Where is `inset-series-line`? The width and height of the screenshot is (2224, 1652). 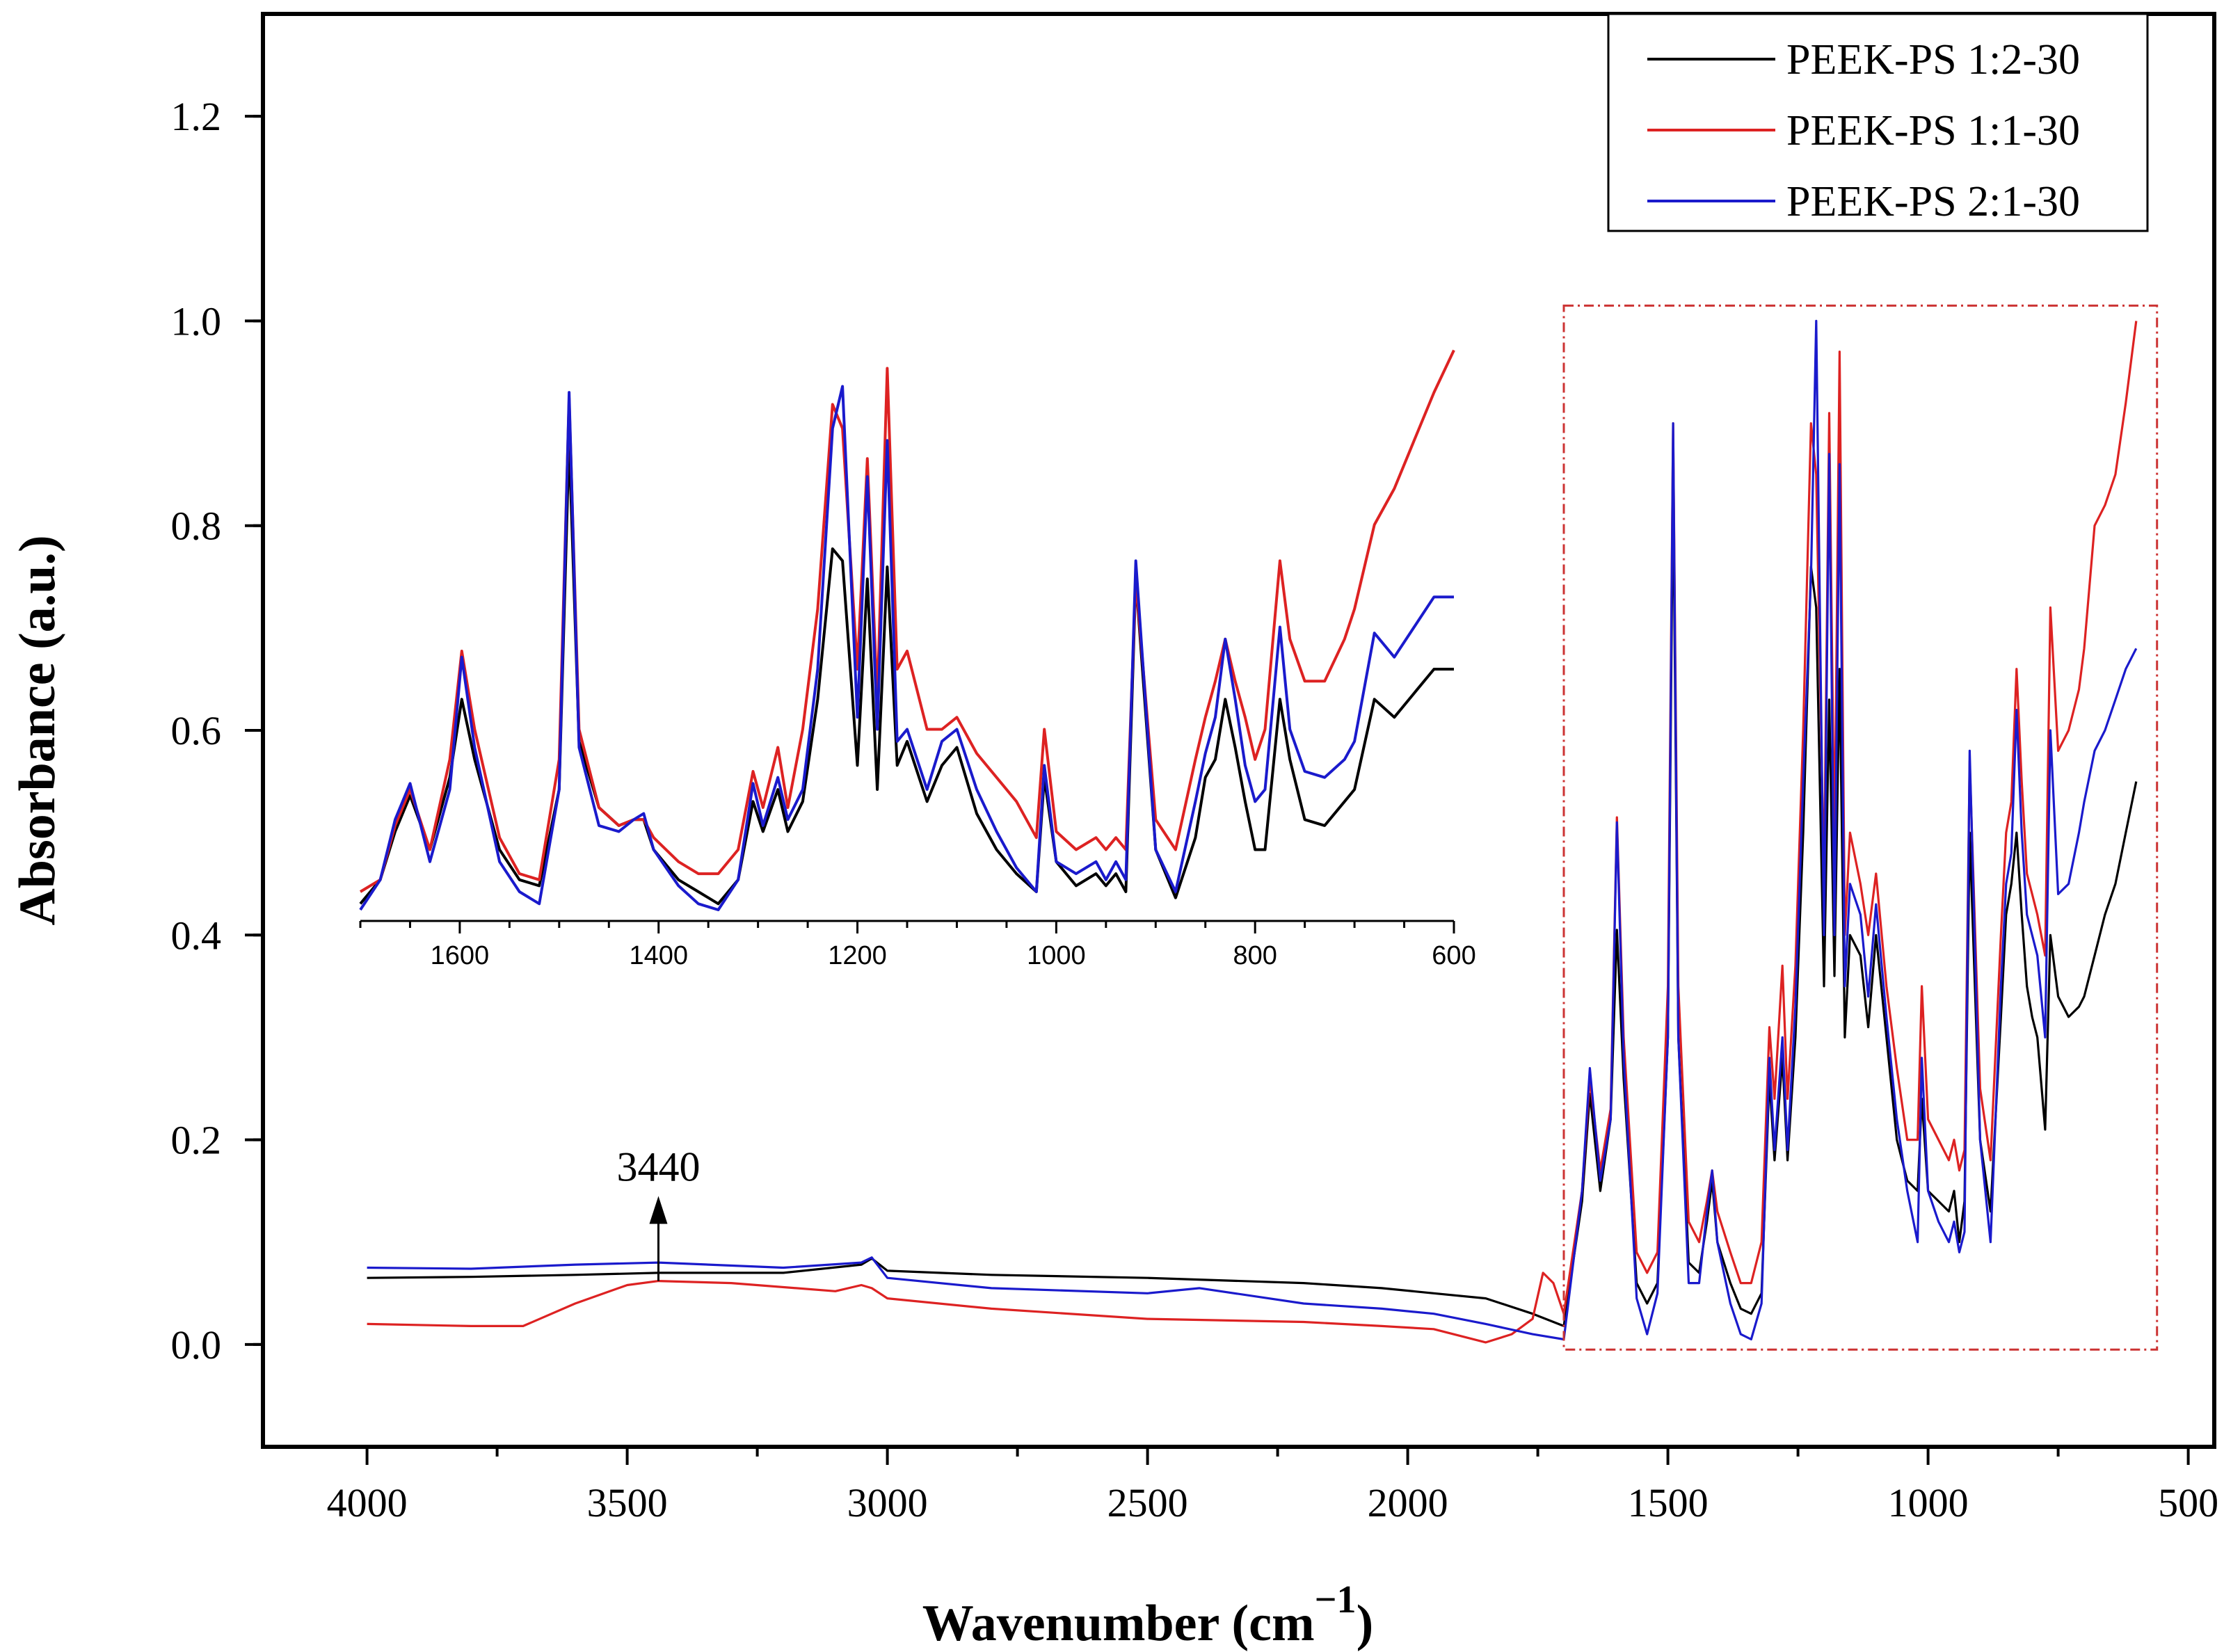
inset-series-line is located at coordinates (906, 673).